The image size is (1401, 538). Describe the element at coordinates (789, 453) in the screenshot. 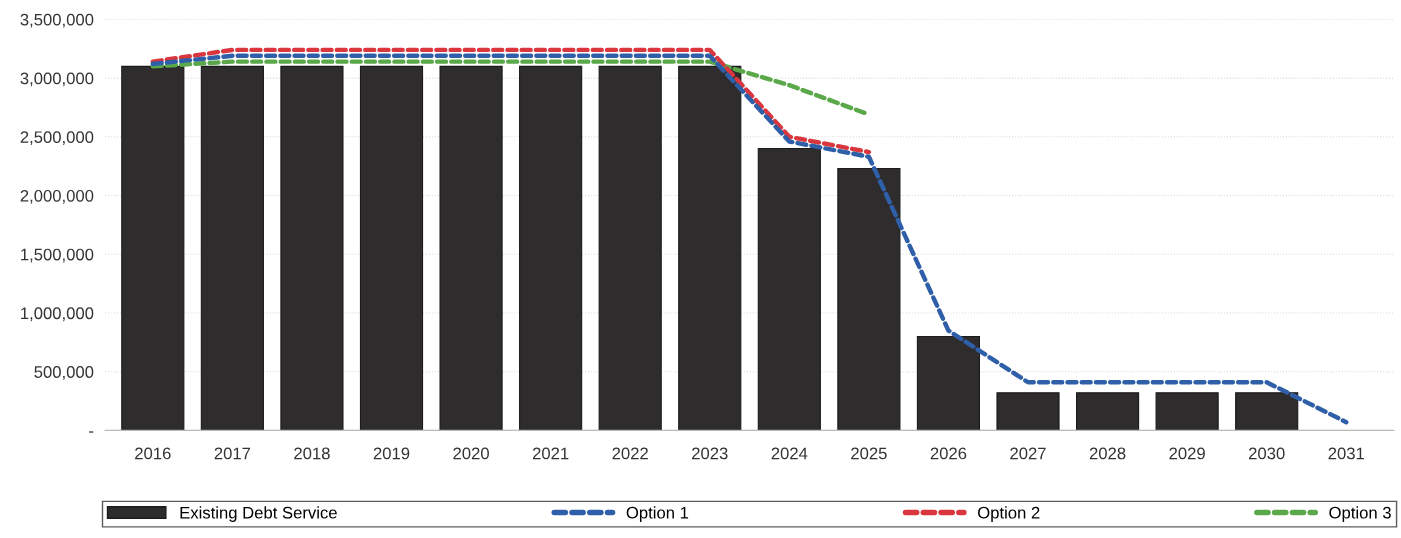

I see `x-tick-label: 2024` at that location.